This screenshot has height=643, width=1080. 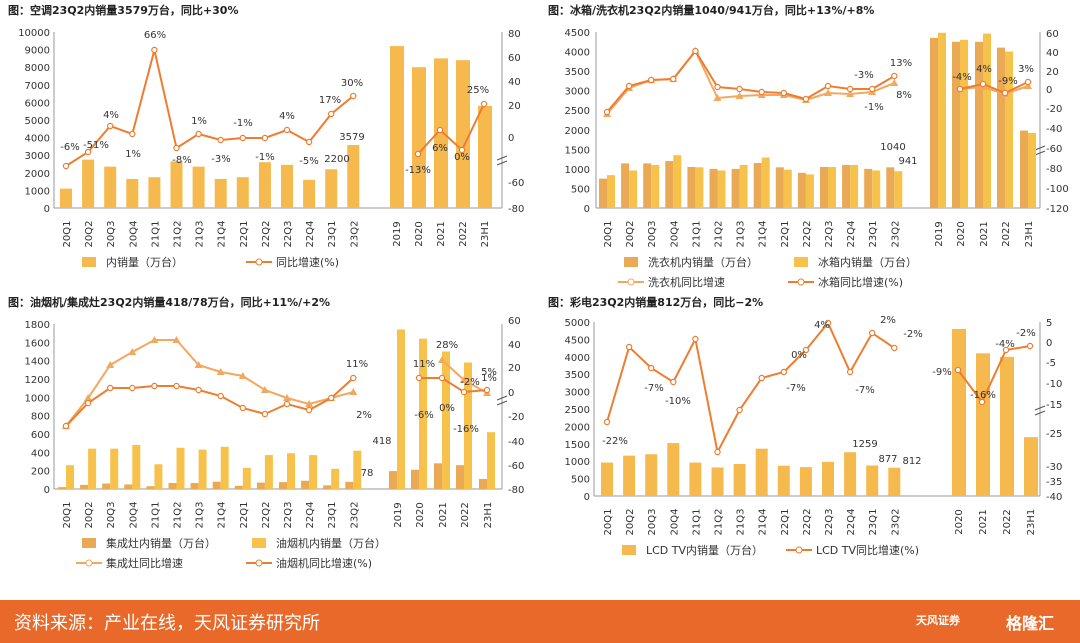 What do you see at coordinates (1054, 482) in the screenshot?
I see `right-axis-tick: -35` at bounding box center [1054, 482].